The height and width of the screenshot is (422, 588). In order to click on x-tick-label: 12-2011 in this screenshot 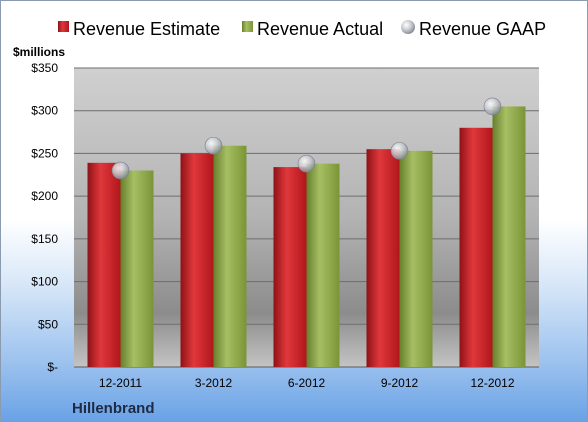, I will do `click(120, 383)`.